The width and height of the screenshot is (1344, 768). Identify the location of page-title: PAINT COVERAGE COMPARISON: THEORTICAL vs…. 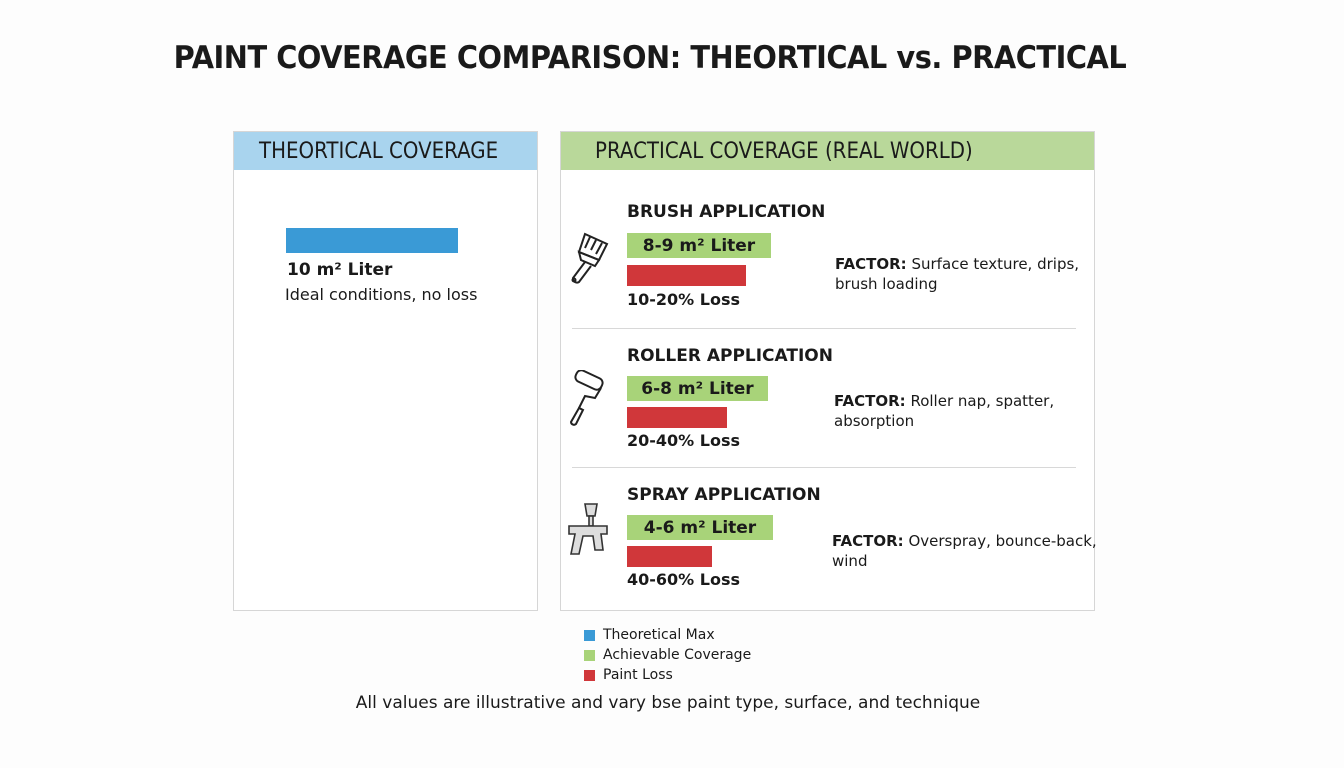
(650, 58).